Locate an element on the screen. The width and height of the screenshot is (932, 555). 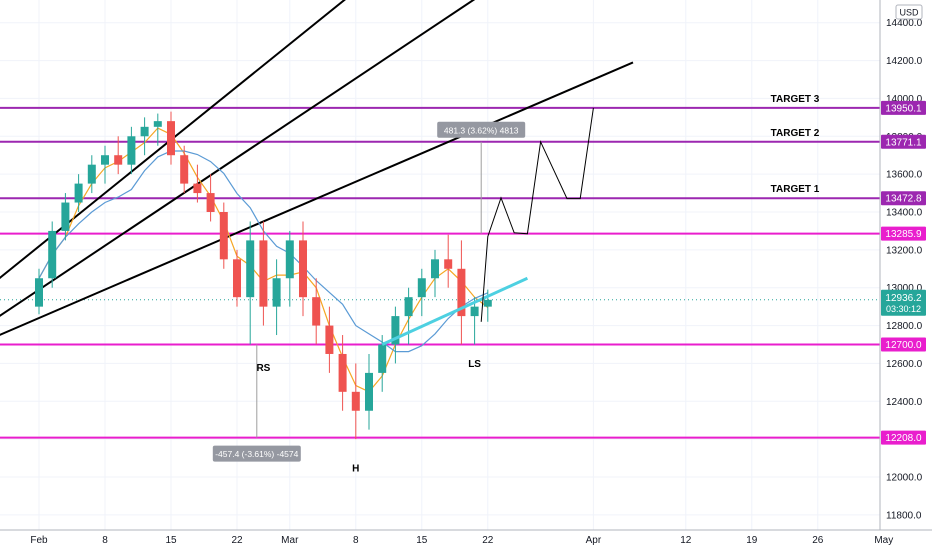
last-price-tag is located at coordinates (903, 302).